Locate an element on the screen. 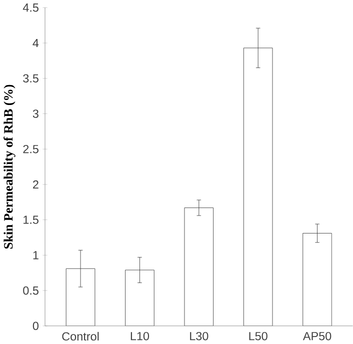 The width and height of the screenshot is (353, 344). y-tick-label: 1.5 is located at coordinates (31, 220).